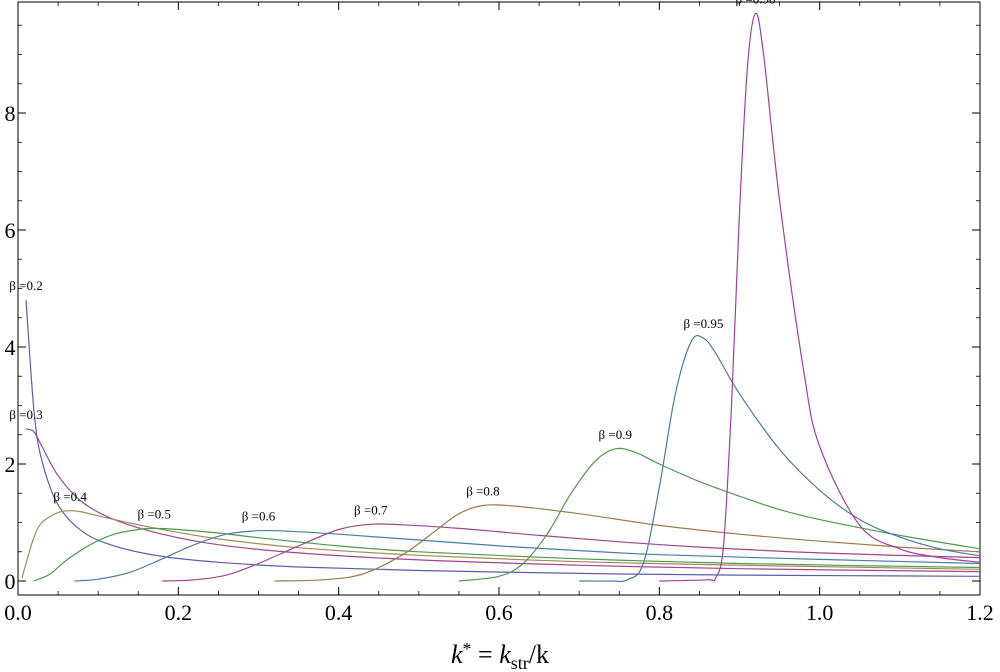 This screenshot has height=672, width=1000. Describe the element at coordinates (820, 612) in the screenshot. I see `x-tick-label: 1.0` at that location.